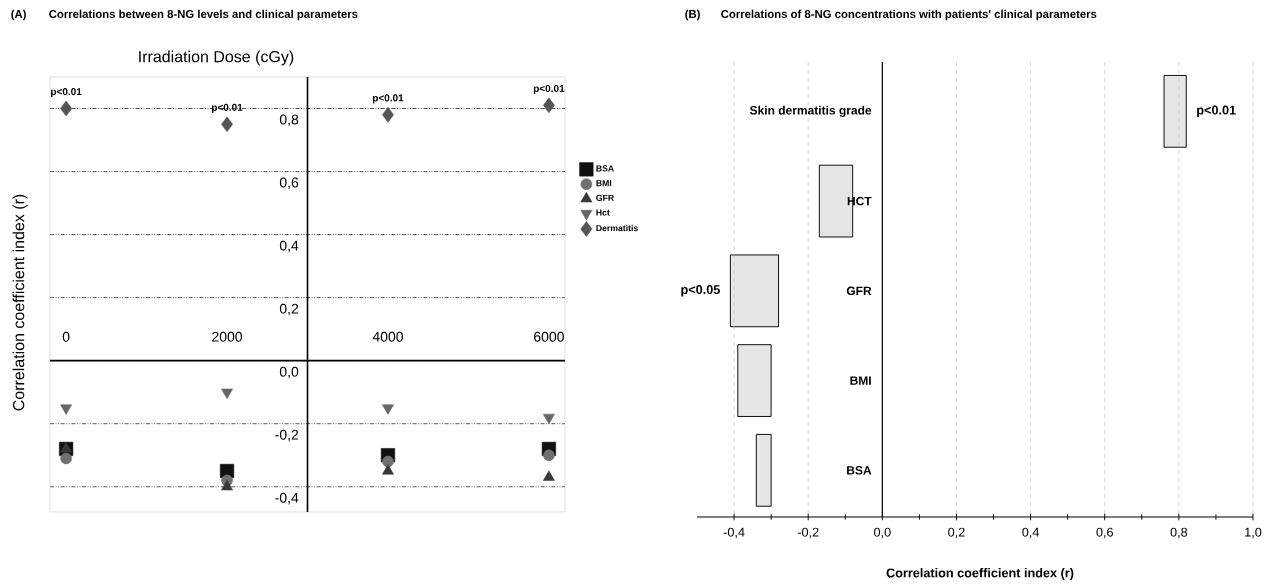 This screenshot has height=585, width=1268. I want to click on x-tick-label: 6000, so click(549, 336).